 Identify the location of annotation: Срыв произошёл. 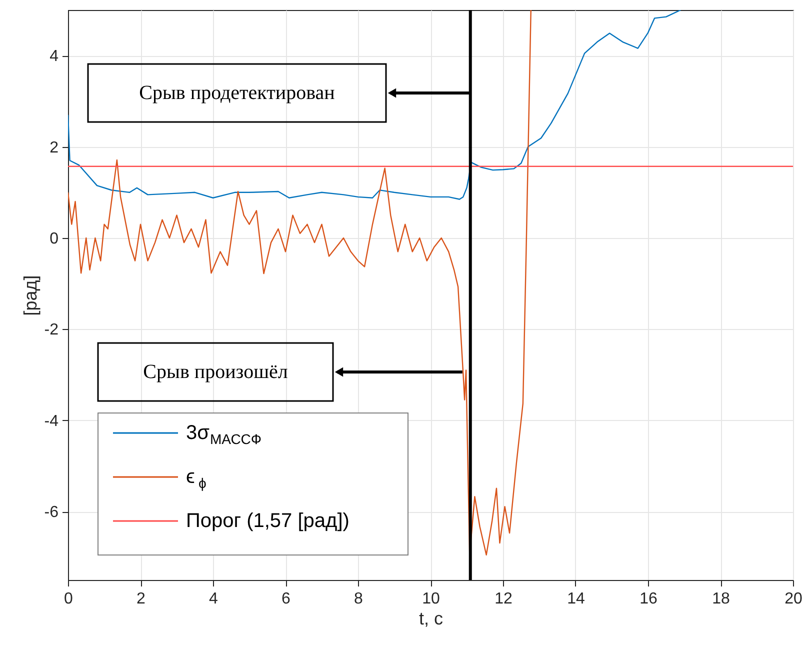
(215, 372).